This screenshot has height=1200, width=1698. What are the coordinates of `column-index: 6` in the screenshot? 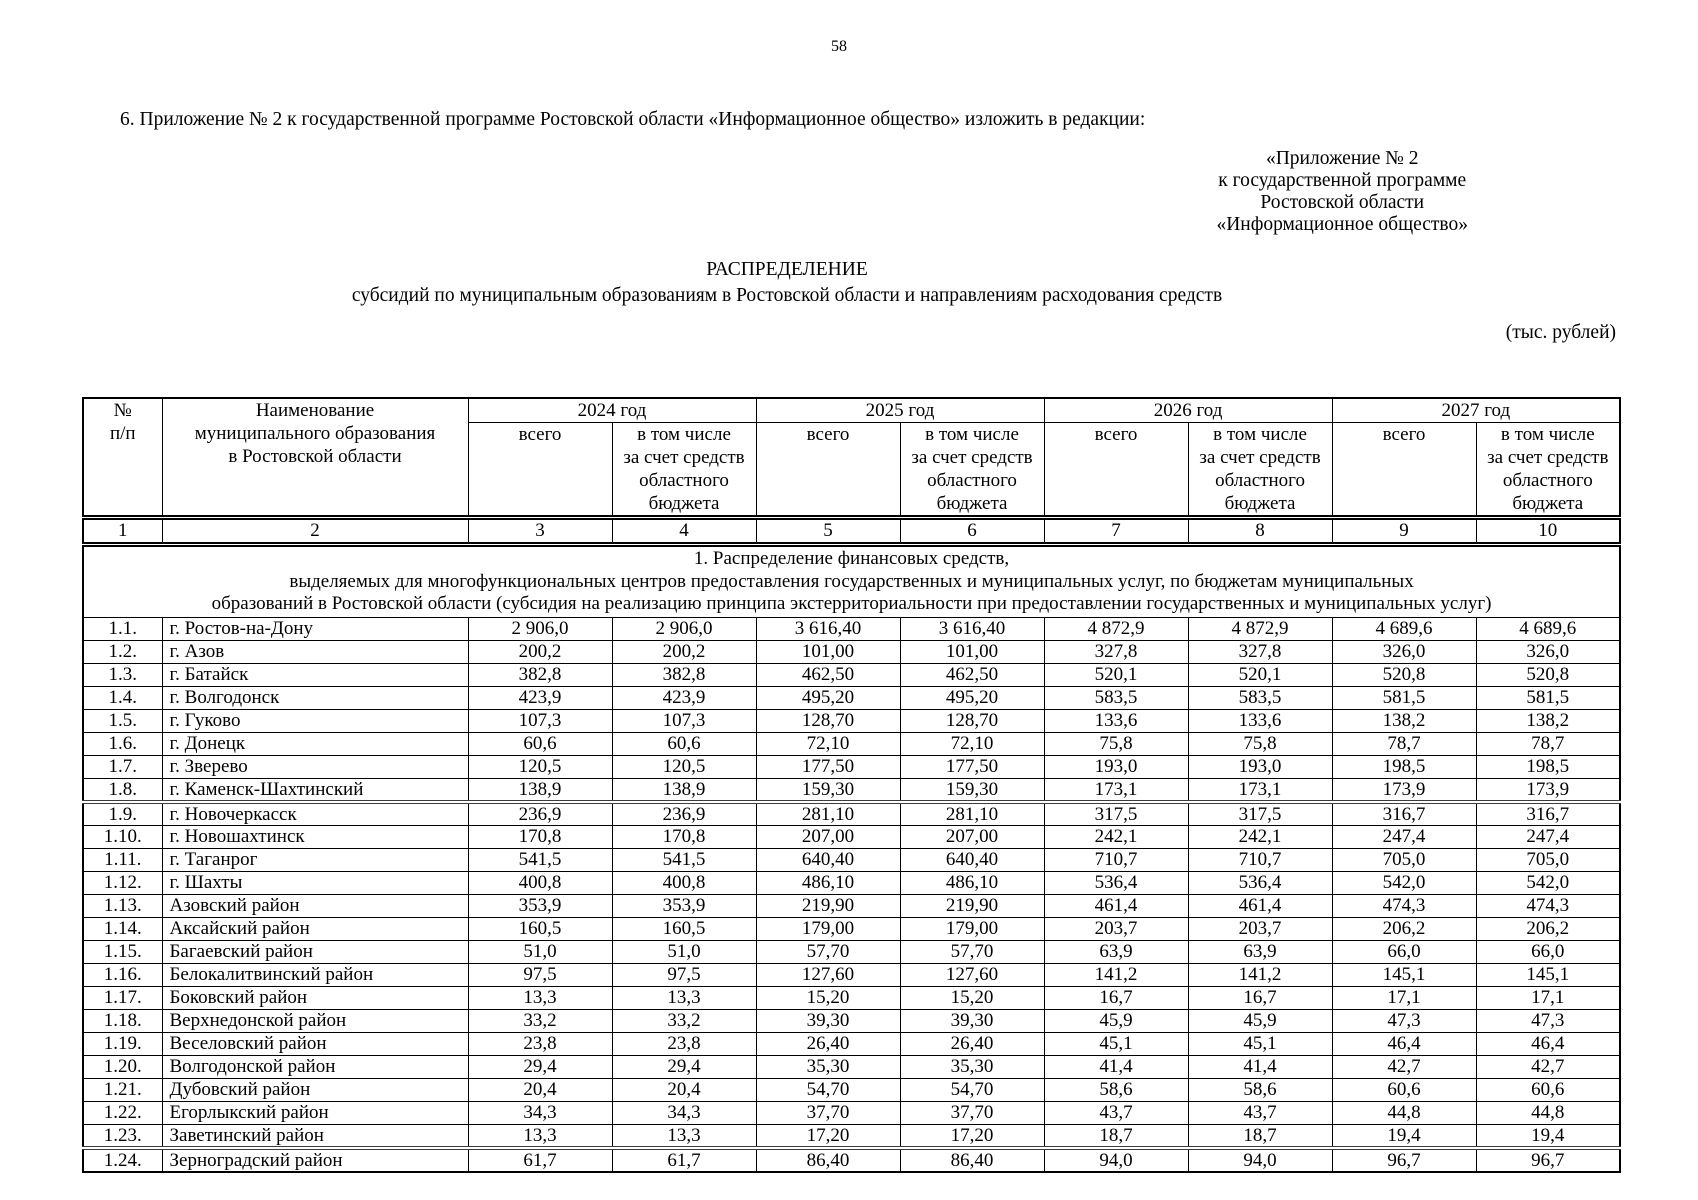 It's located at (972, 531).